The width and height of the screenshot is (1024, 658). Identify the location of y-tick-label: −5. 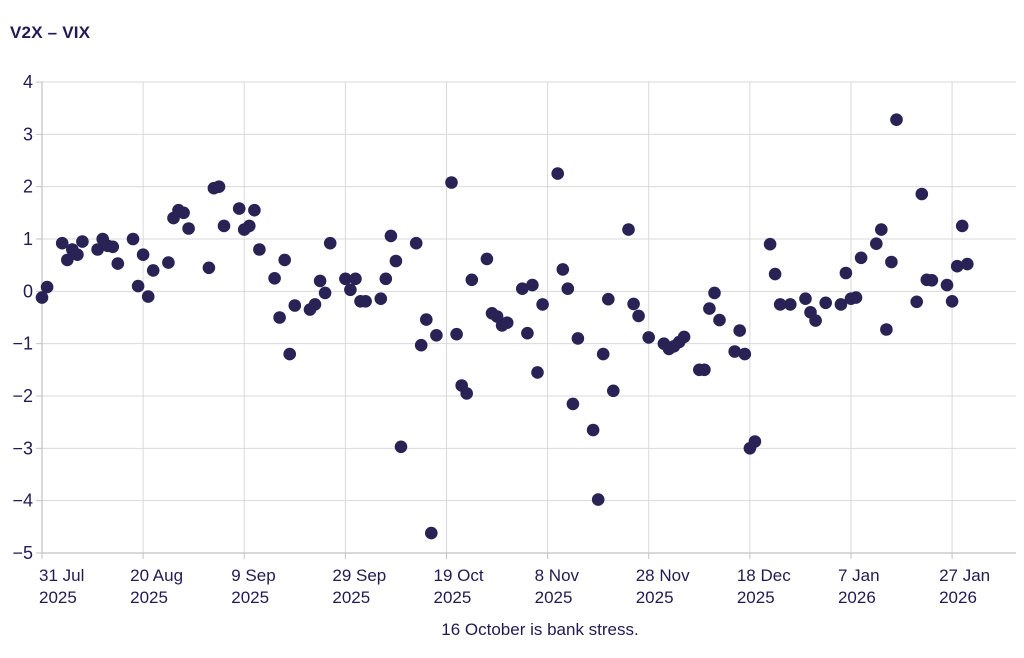
(22, 553).